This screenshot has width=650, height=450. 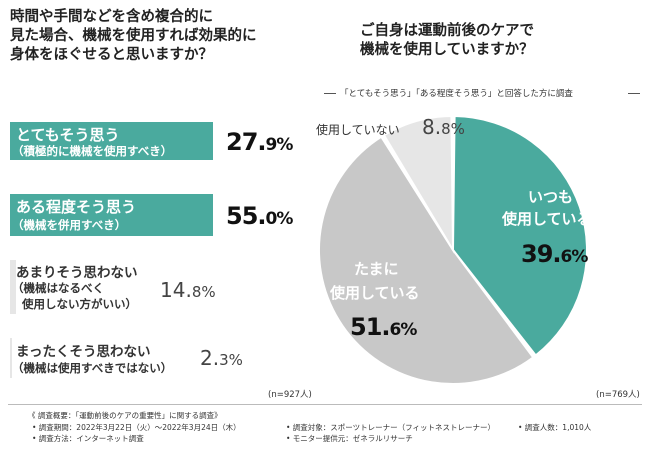 I want to click on value-label-aruteido: 55.0%, so click(x=259, y=216).